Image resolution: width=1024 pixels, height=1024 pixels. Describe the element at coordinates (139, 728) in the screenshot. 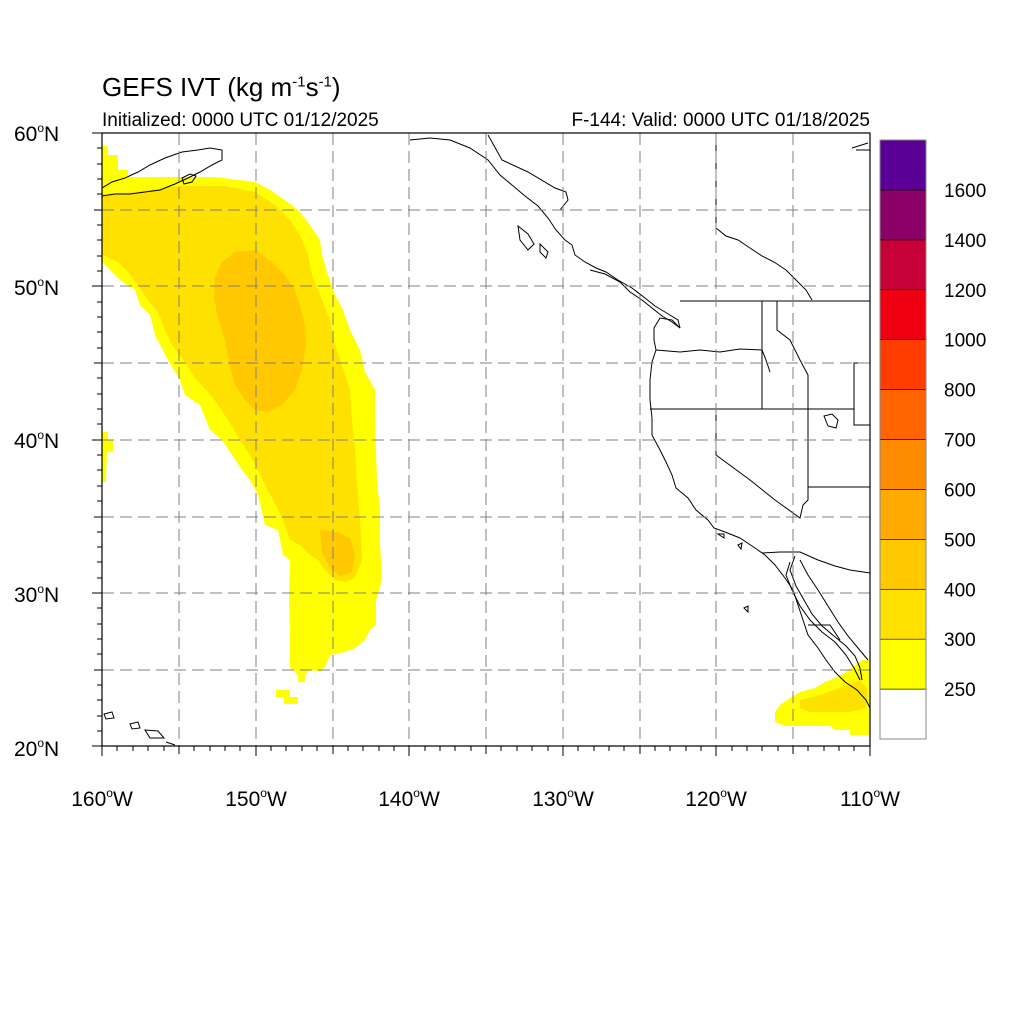

I see `hawaii-islands` at that location.